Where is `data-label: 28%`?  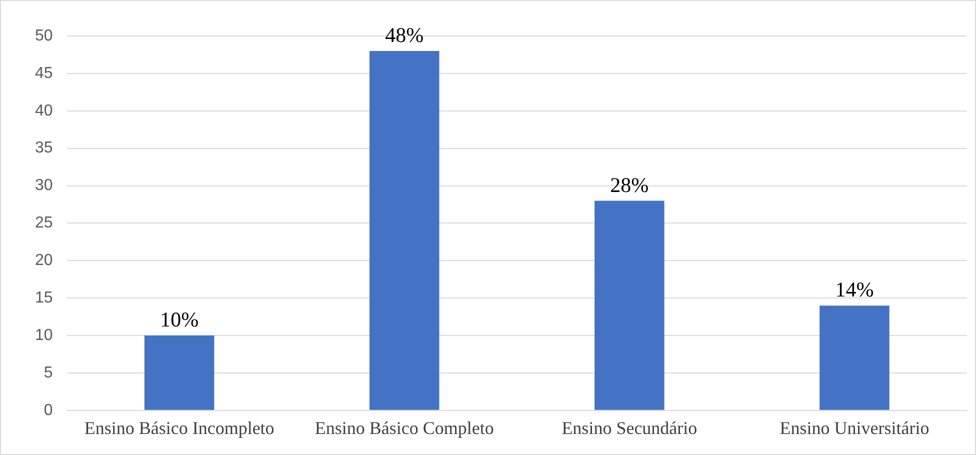 data-label: 28% is located at coordinates (629, 184).